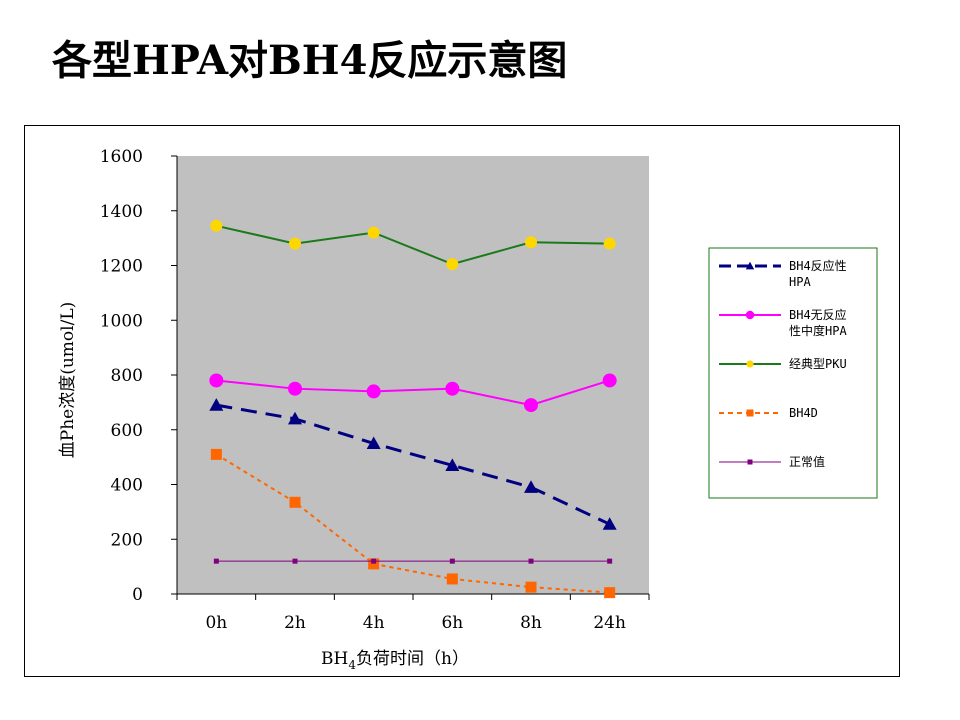 The image size is (960, 720). I want to click on x-tick-label: 2h, so click(295, 623).